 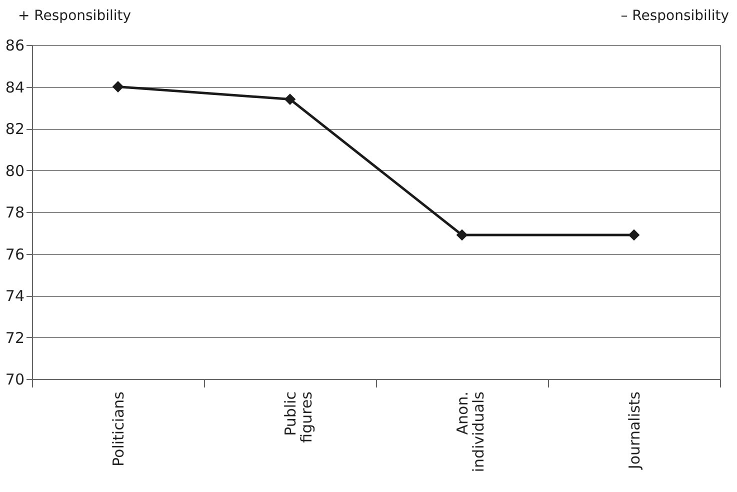 What do you see at coordinates (674, 16) in the screenshot?
I see `text: – Responsibility` at bounding box center [674, 16].